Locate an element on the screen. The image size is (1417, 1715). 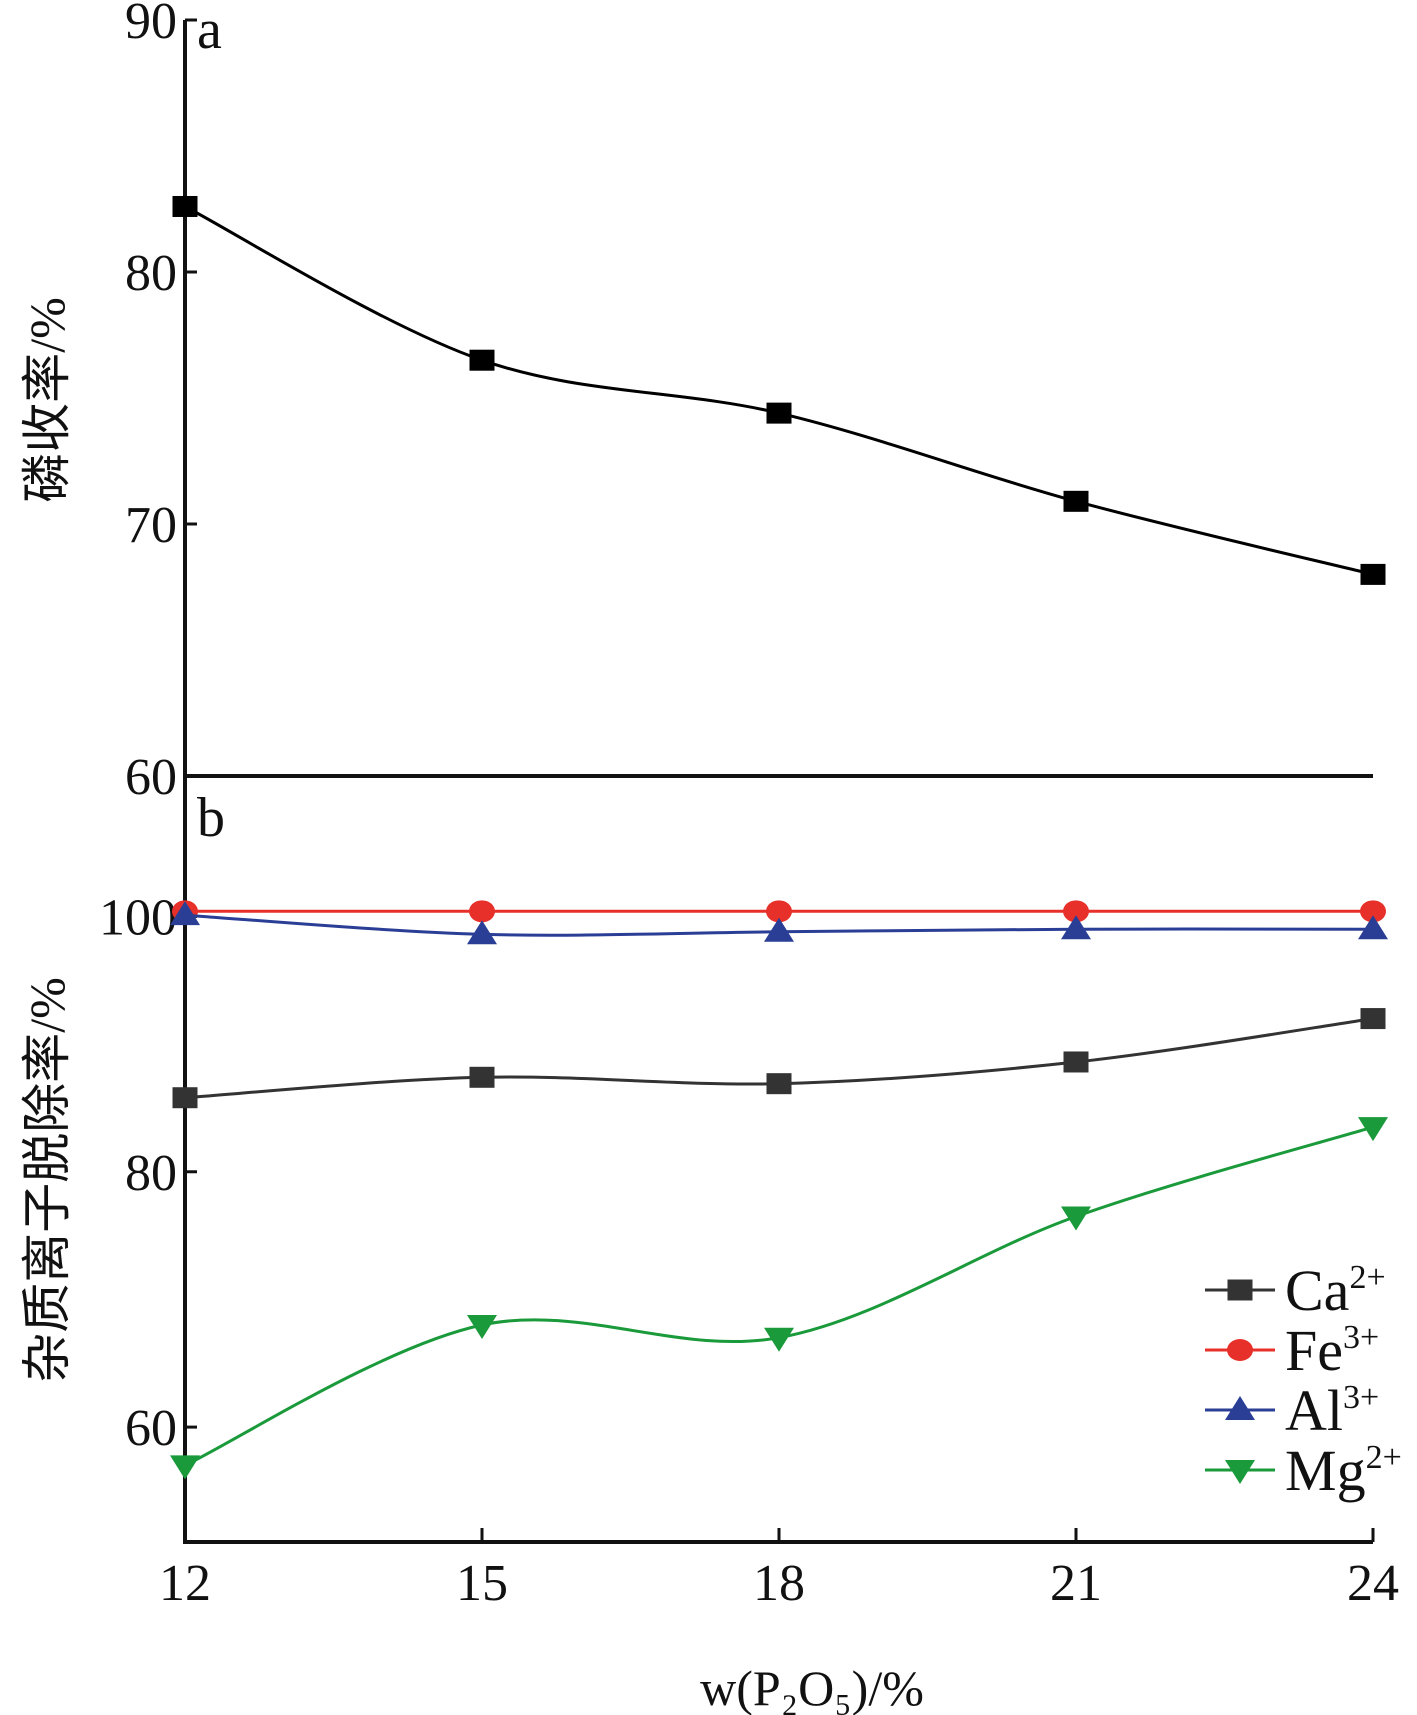
y-axis-title-b: 杂质离子脱除率/% is located at coordinates (47, 1180).